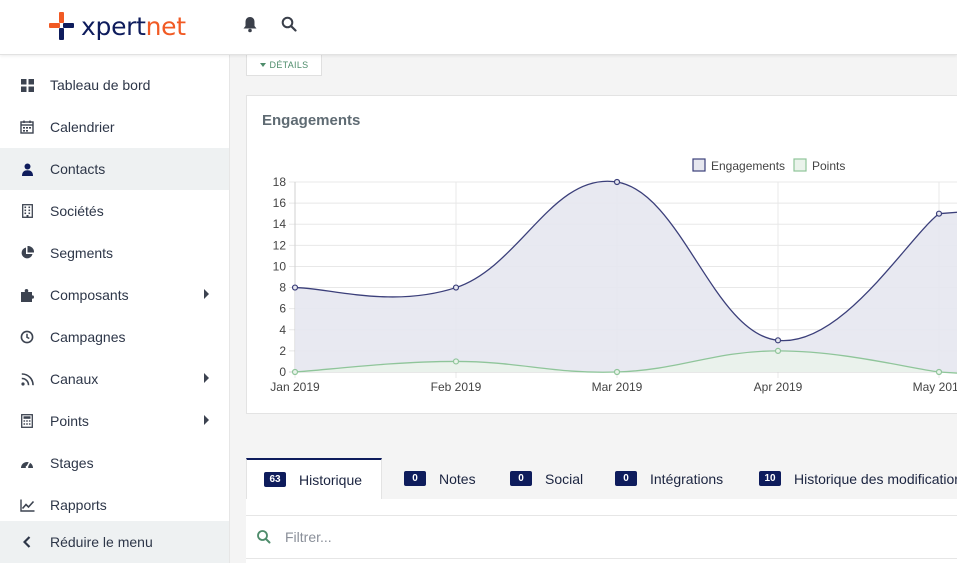 The width and height of the screenshot is (957, 563). Describe the element at coordinates (669, 478) in the screenshot. I see `tab-integrations: 0 Intégrations` at that location.